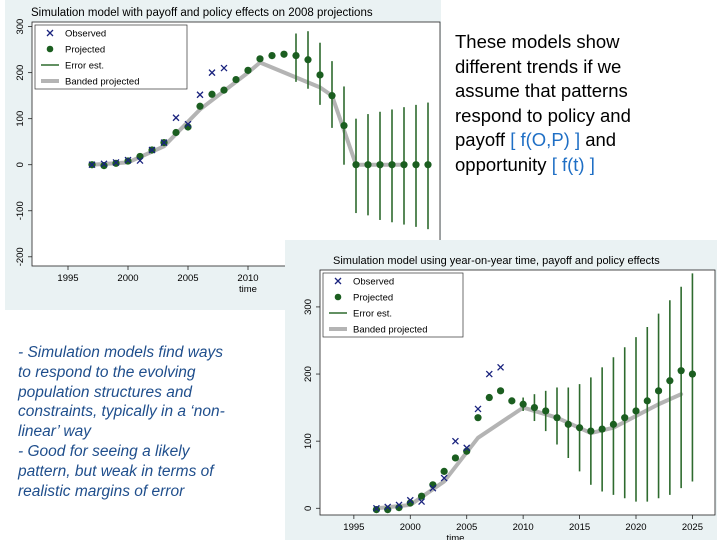 The image size is (720, 545). I want to click on note-top-line: respond to policy and, so click(543, 115).